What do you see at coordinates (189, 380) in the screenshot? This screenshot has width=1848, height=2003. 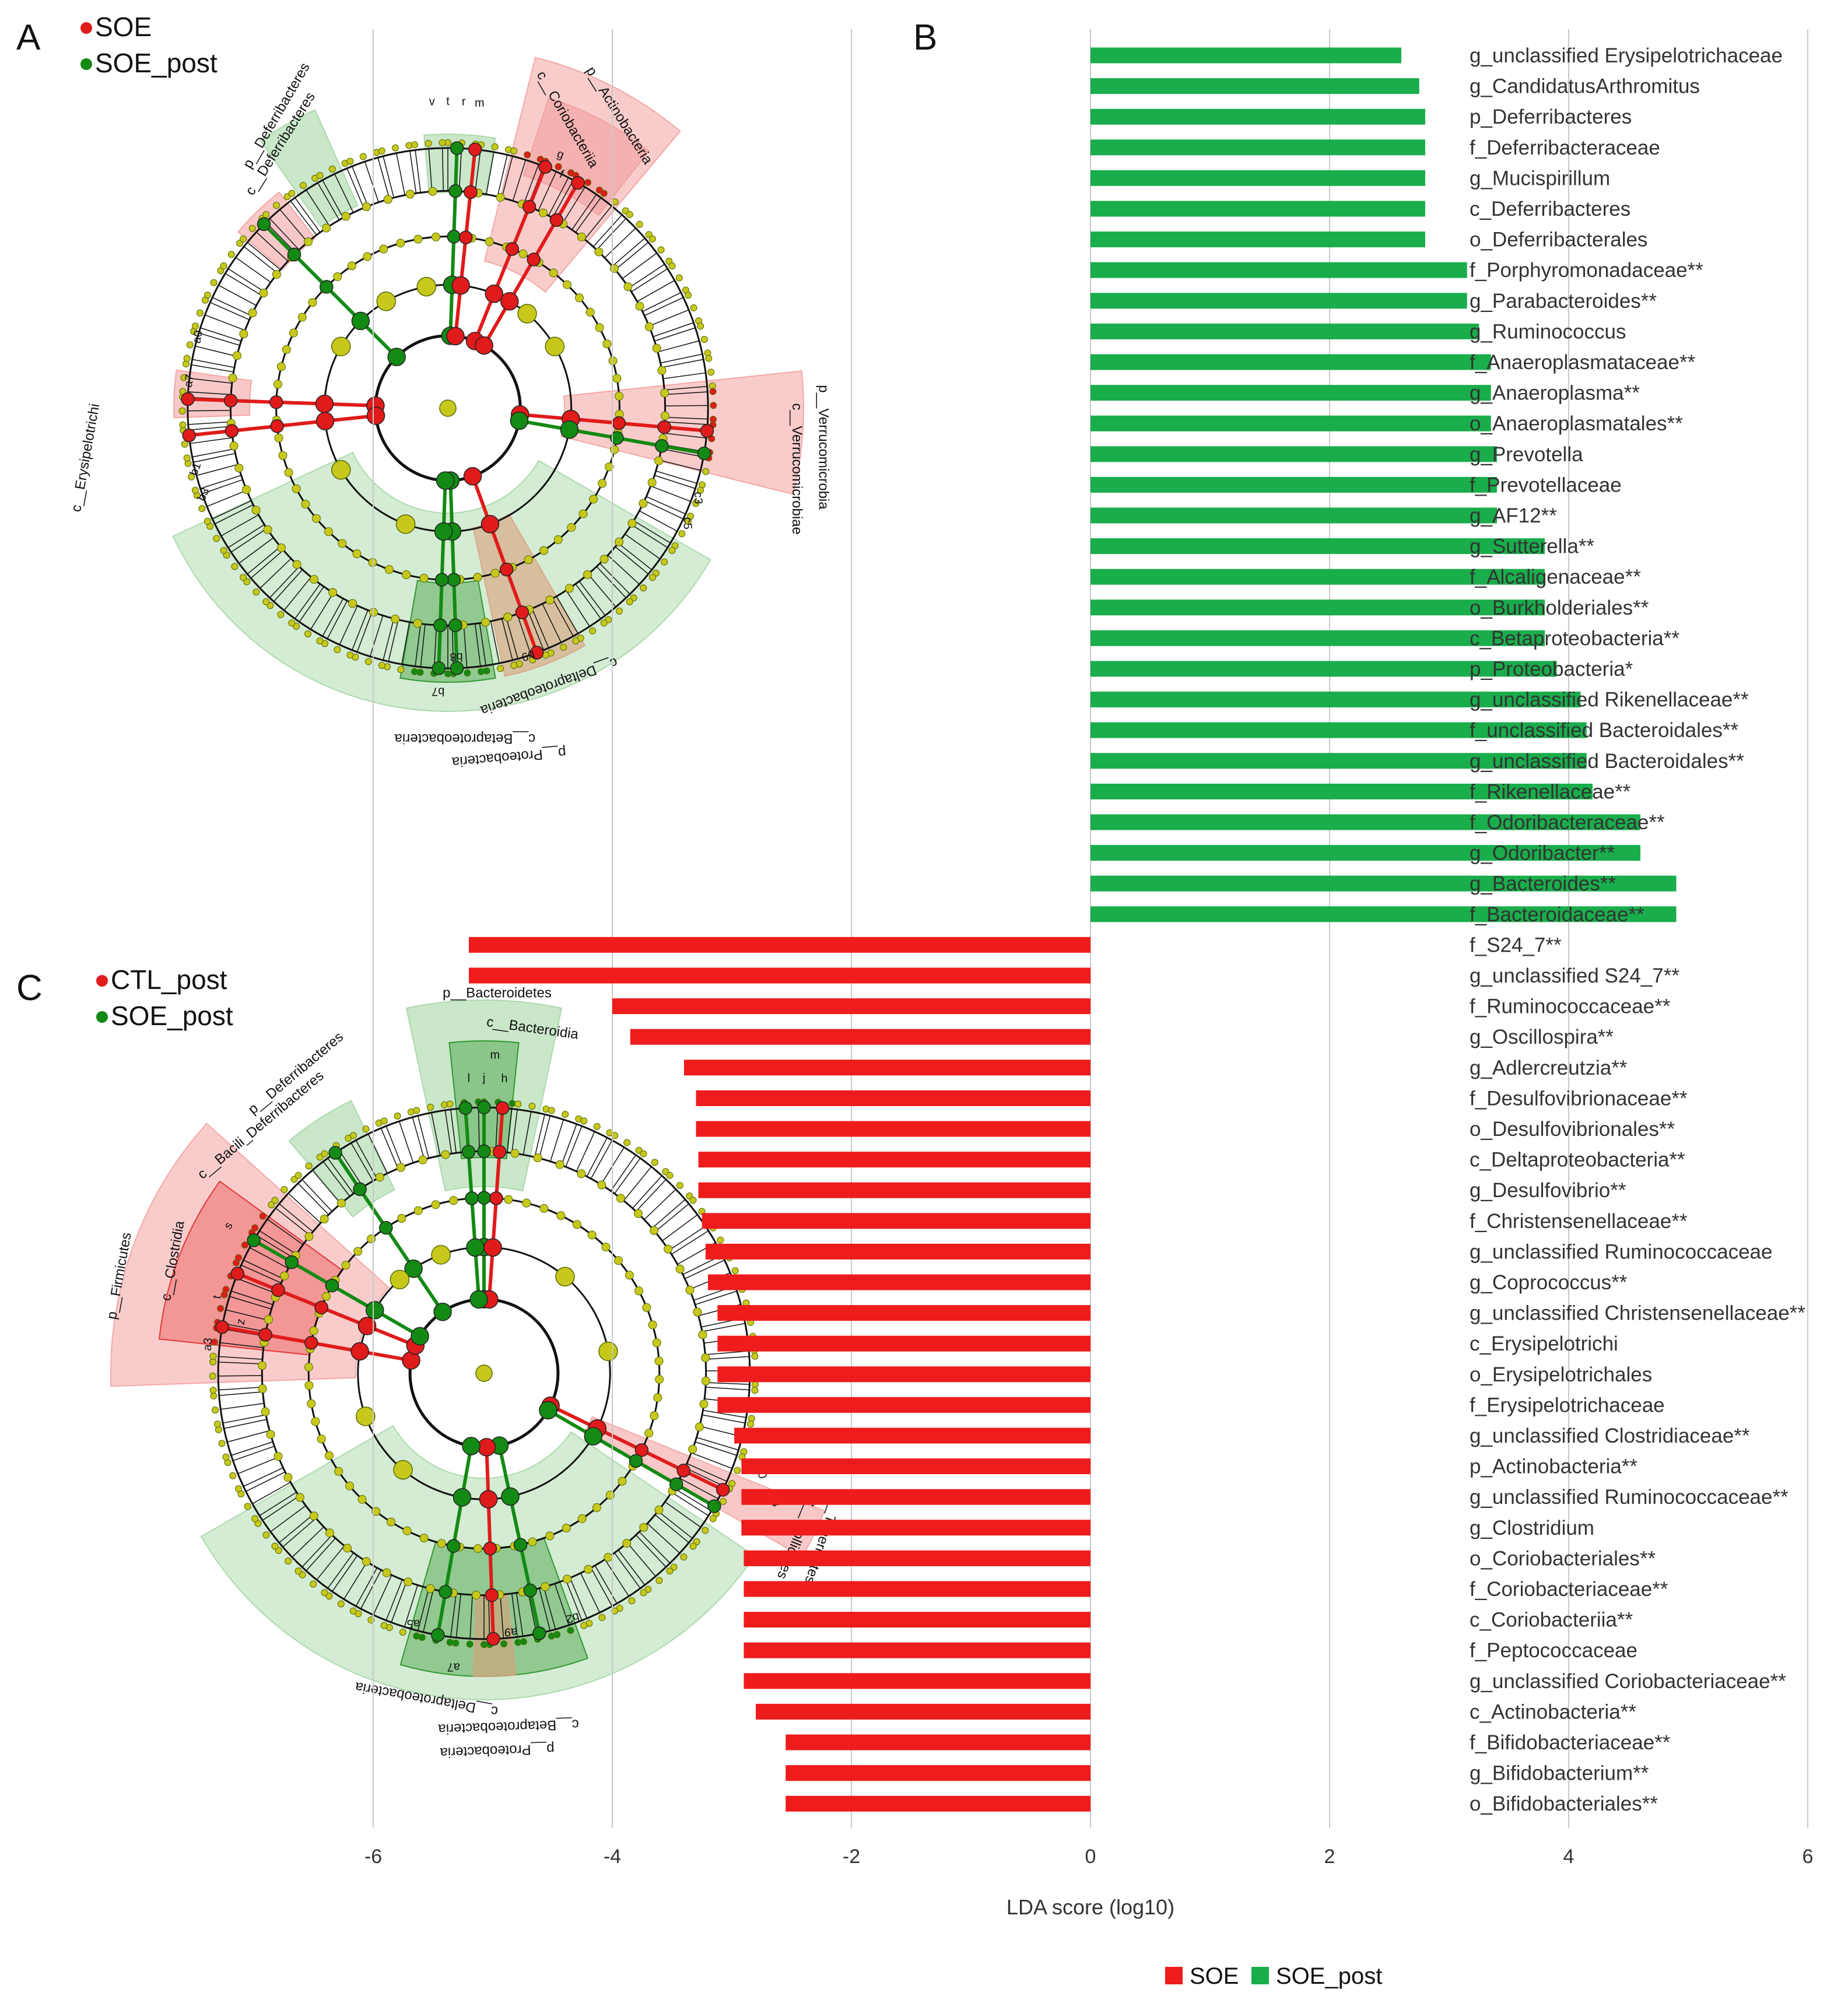 I see `node-code-7: a7` at bounding box center [189, 380].